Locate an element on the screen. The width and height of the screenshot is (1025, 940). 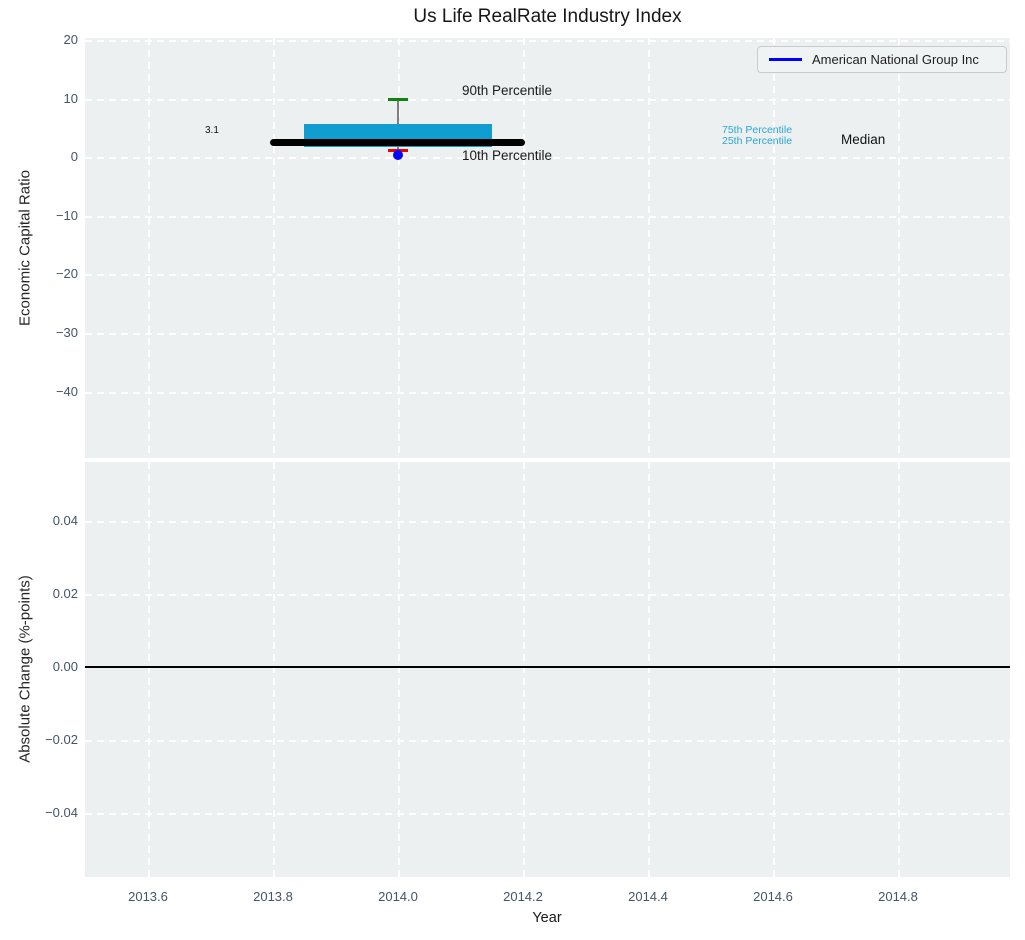
legend: American National Group Inc is located at coordinates (882, 59).